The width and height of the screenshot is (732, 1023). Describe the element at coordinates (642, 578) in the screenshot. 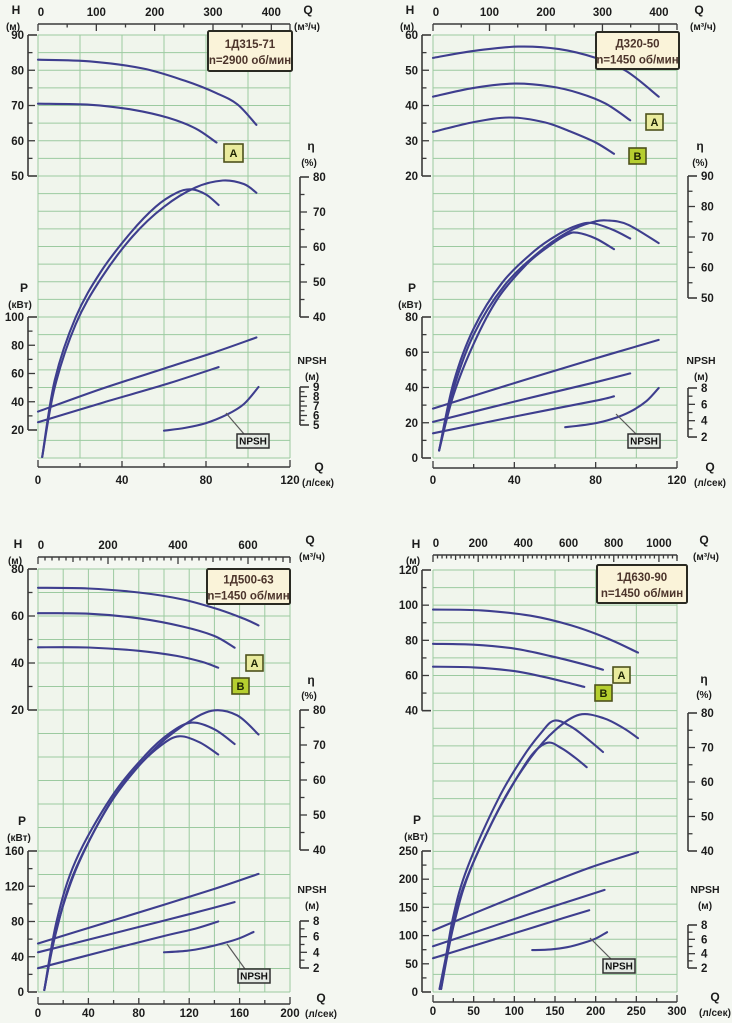

I see `pump-model-title: 1Д630-90` at that location.